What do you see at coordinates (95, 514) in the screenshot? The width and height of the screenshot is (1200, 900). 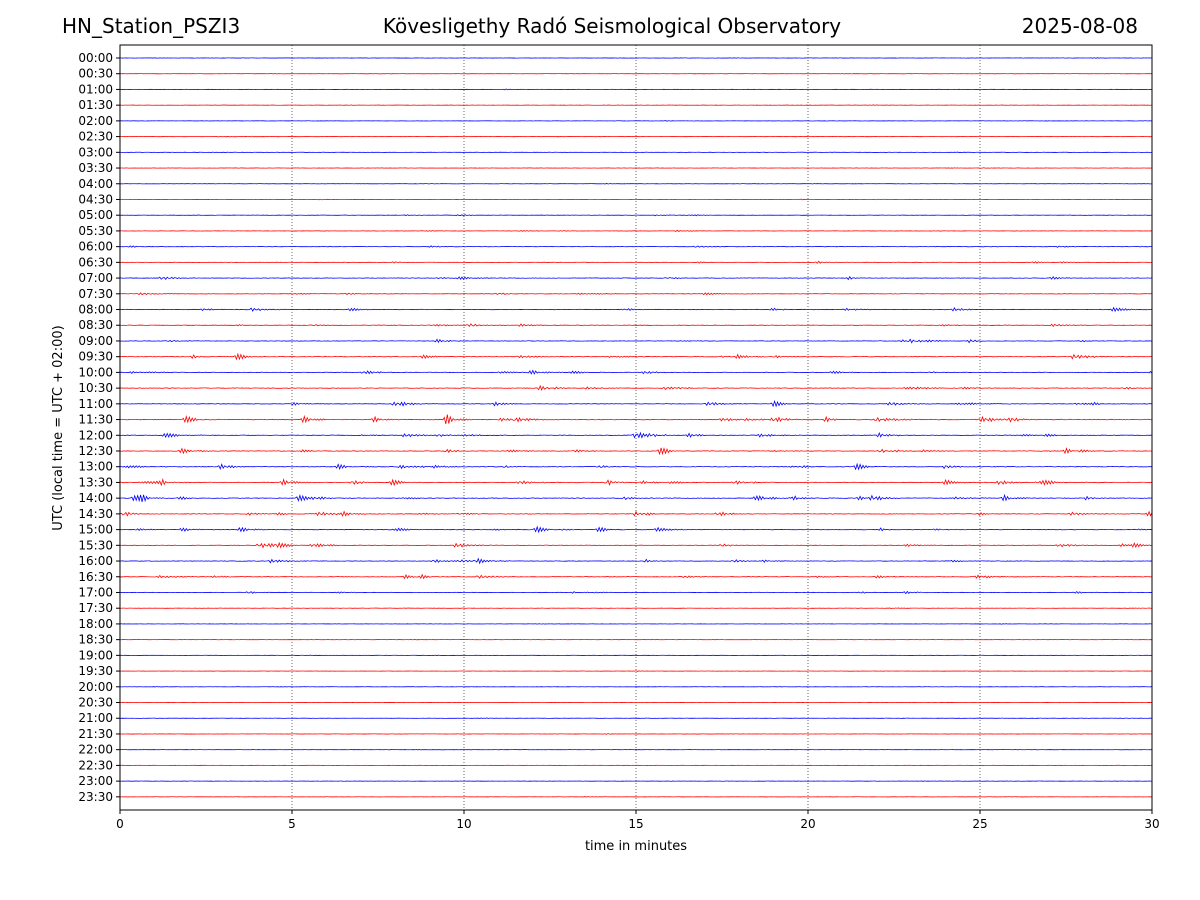 I see `y-tick-label-14:30: 14:30` at bounding box center [95, 514].